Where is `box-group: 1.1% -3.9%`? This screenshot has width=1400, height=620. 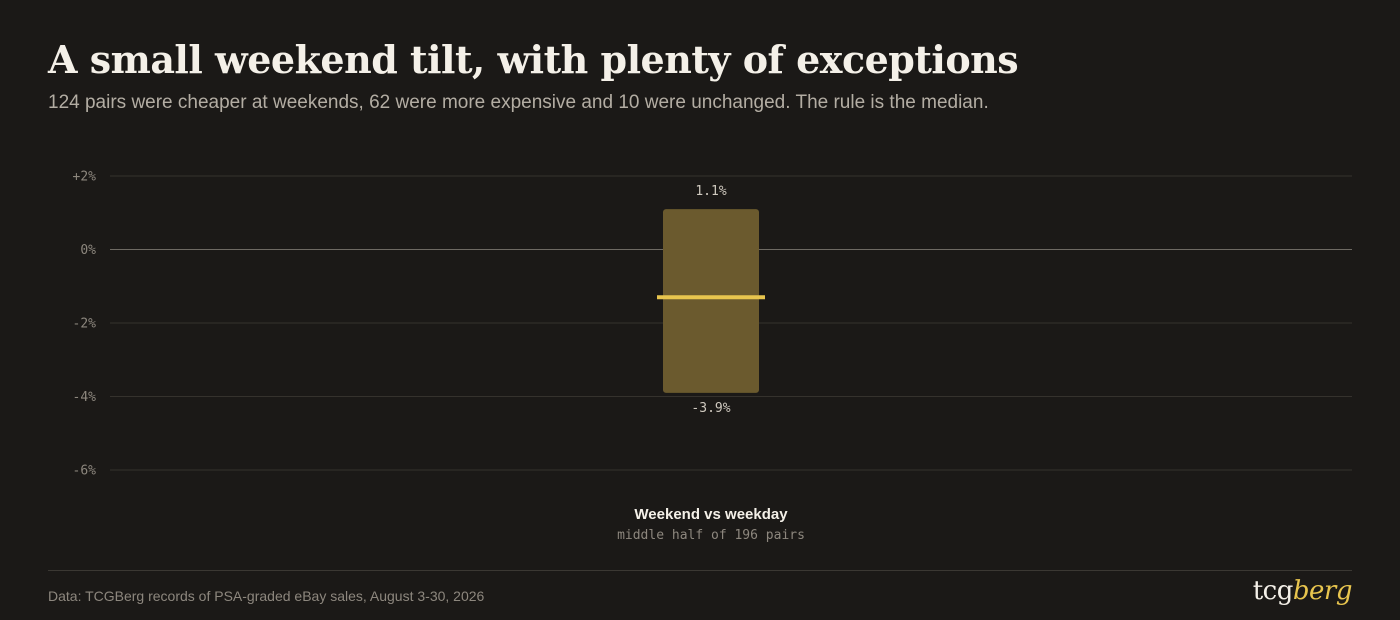 box-group: 1.1% -3.9% is located at coordinates (711, 300).